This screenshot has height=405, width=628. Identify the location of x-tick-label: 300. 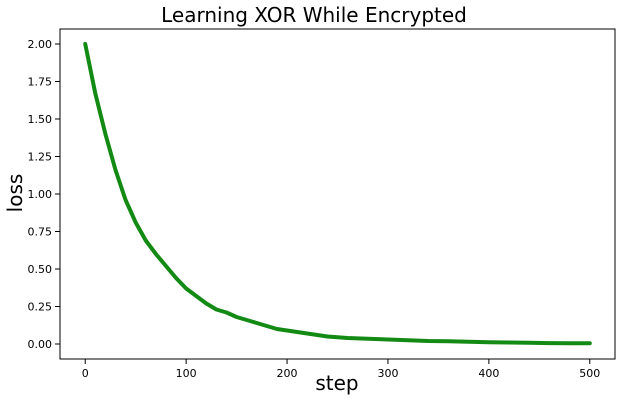
(387, 373).